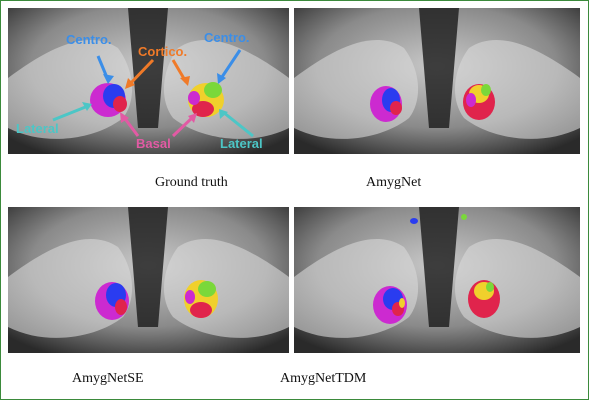 This screenshot has width=589, height=400. I want to click on caption-amygnet: AmygNet, so click(394, 182).